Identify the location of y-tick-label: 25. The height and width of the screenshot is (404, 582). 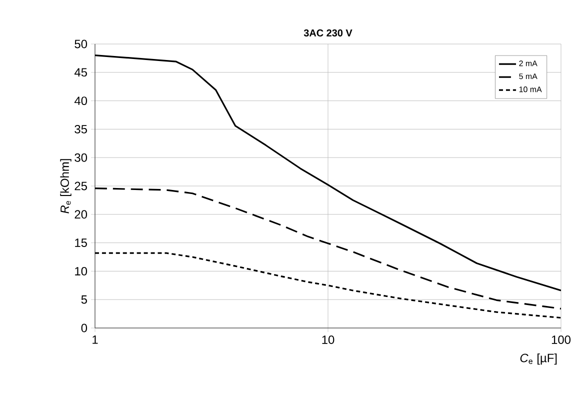
(80, 186).